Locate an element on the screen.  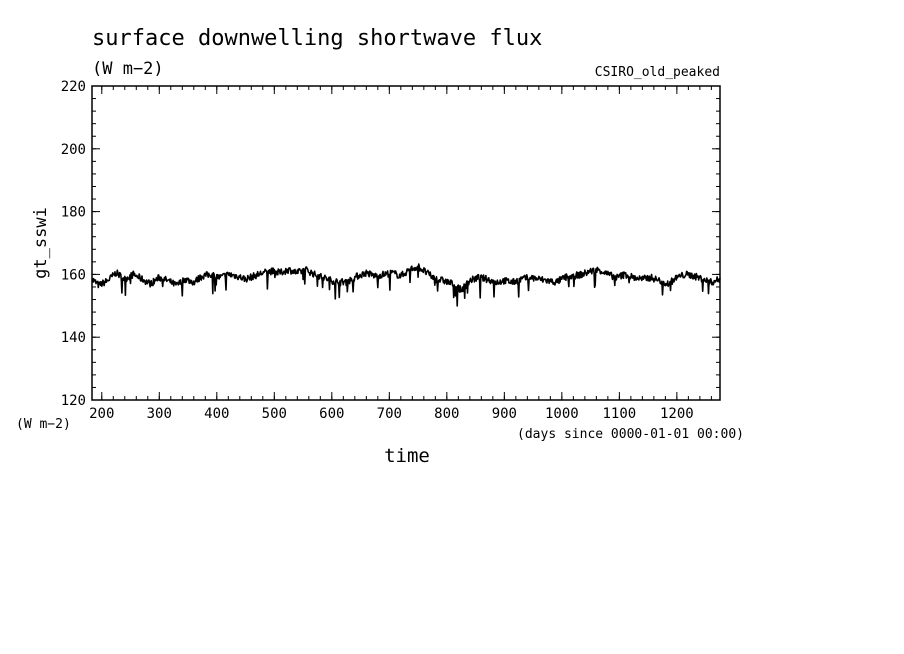
y-tick-label: 120 is located at coordinates (73, 401).